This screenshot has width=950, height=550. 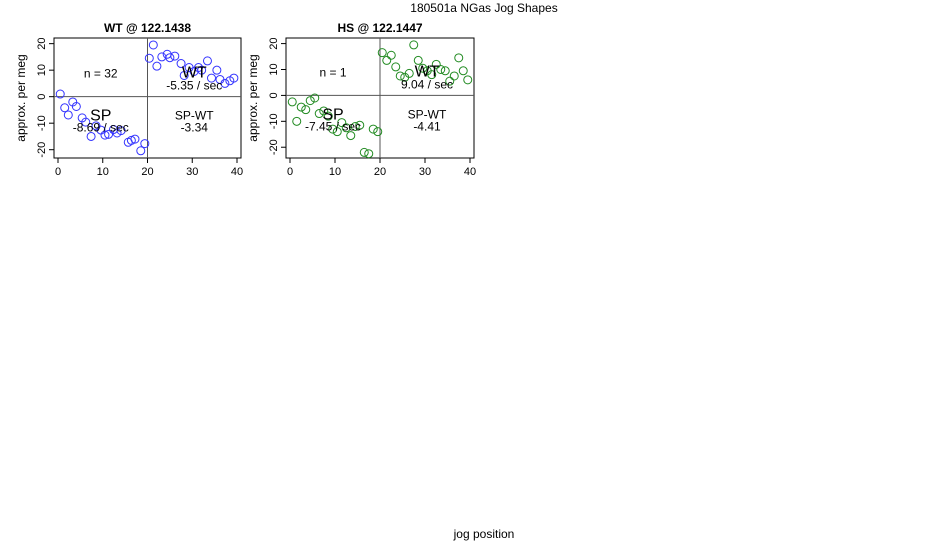 I want to click on figure-suptitle: 180501a NGas Jog Shapes, so click(x=483, y=8).